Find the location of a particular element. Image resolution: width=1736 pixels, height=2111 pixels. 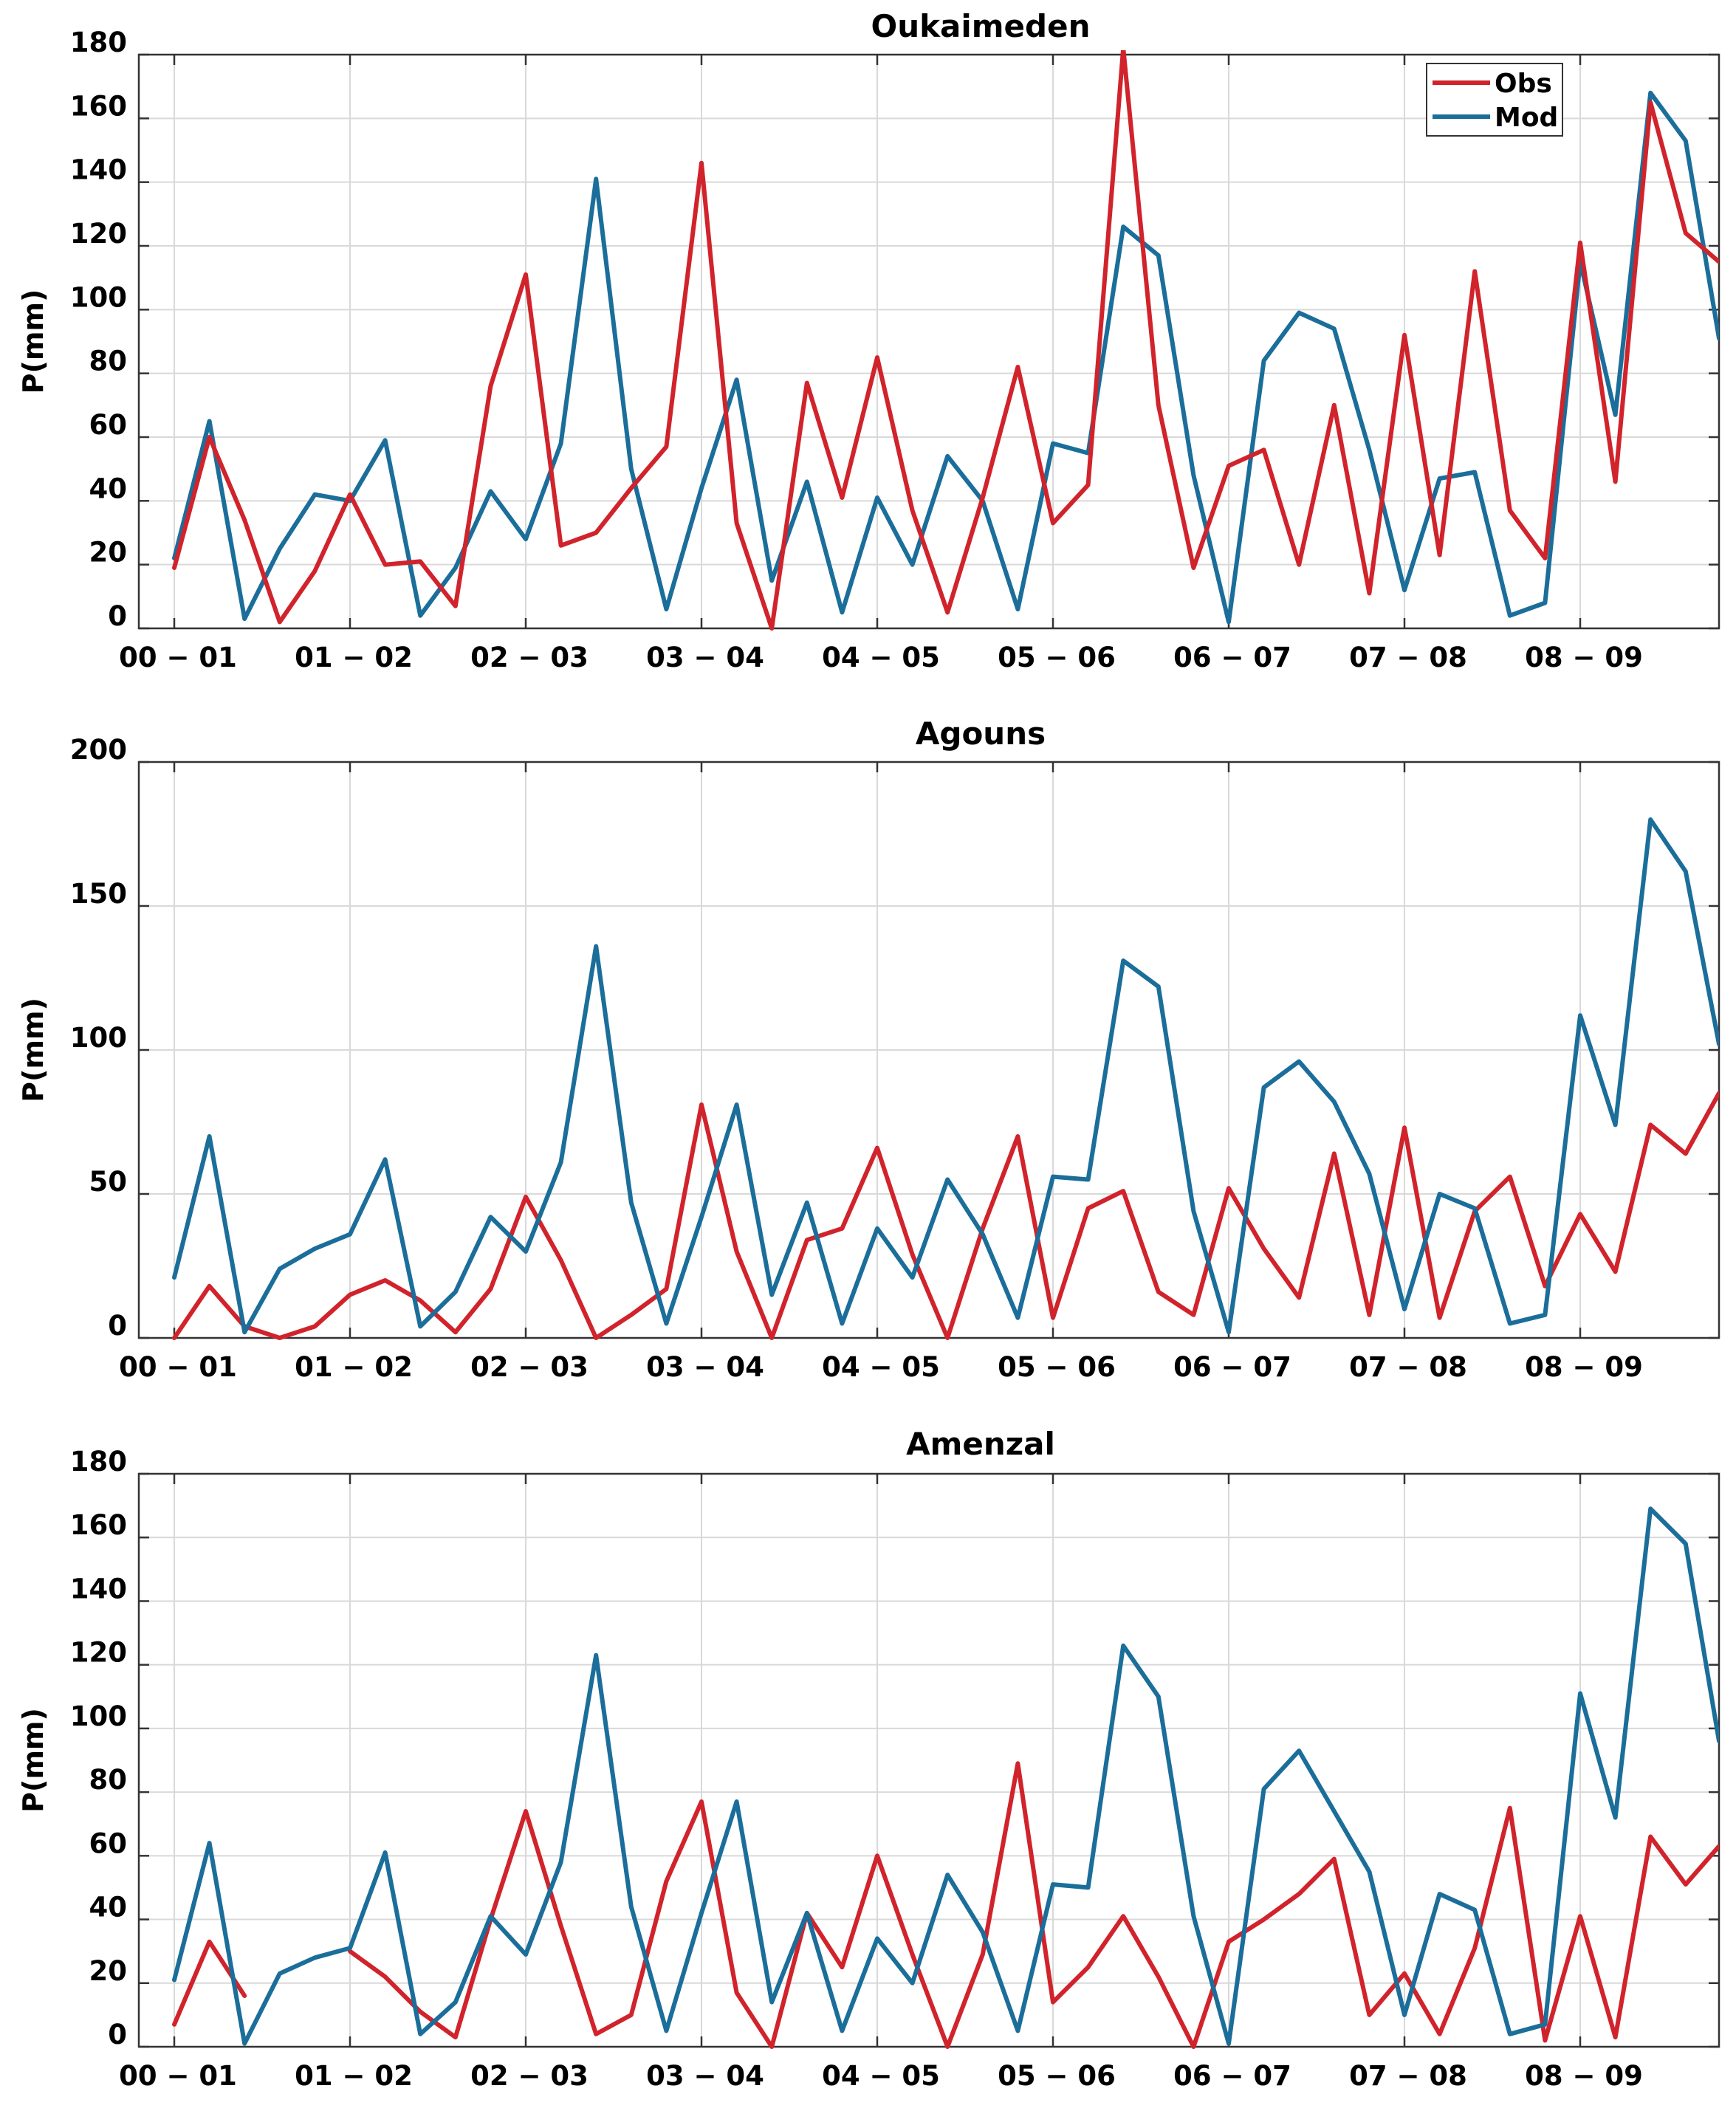

chart-title: Amenzal is located at coordinates (980, 1444).